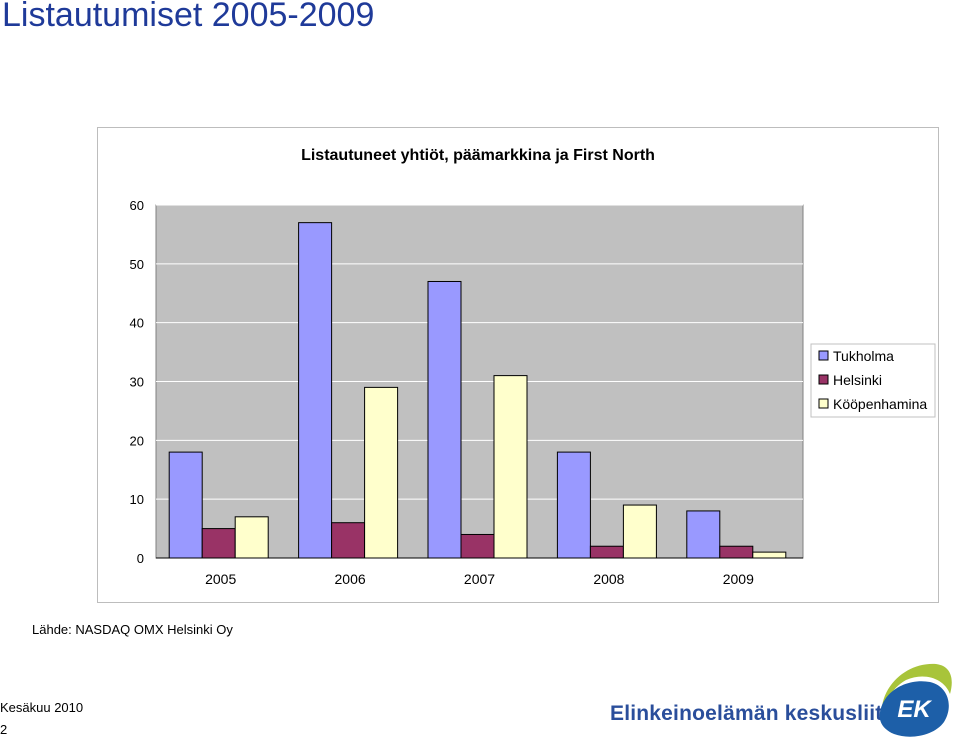 The width and height of the screenshot is (960, 744). What do you see at coordinates (756, 713) in the screenshot?
I see `organization-name: Elinkeinoelämän keskusliitto` at bounding box center [756, 713].